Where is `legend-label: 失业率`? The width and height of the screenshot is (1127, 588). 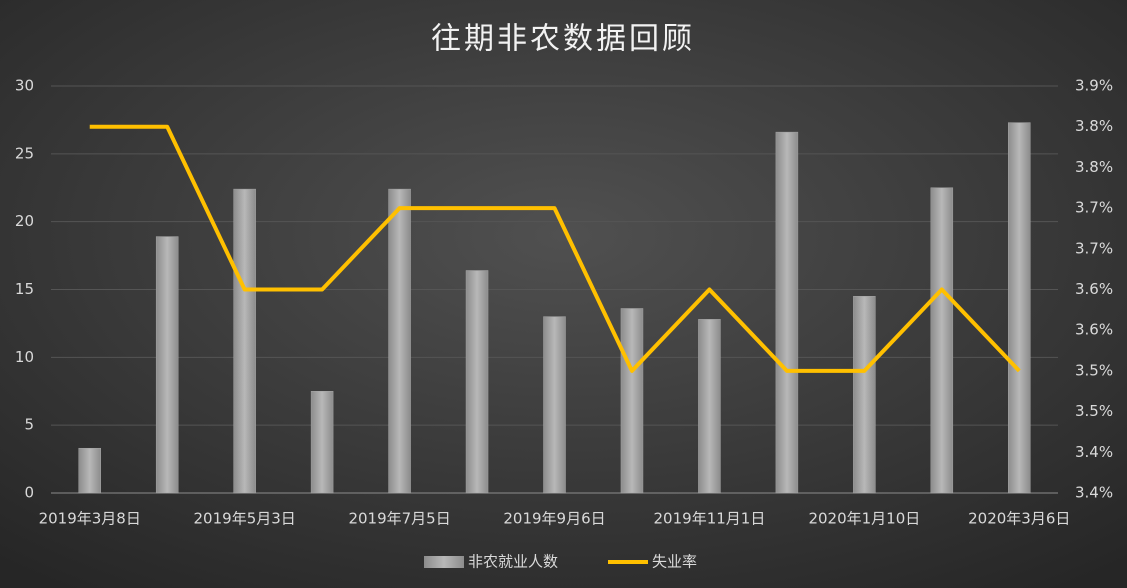 legend-label: 失业率 is located at coordinates (674, 562).